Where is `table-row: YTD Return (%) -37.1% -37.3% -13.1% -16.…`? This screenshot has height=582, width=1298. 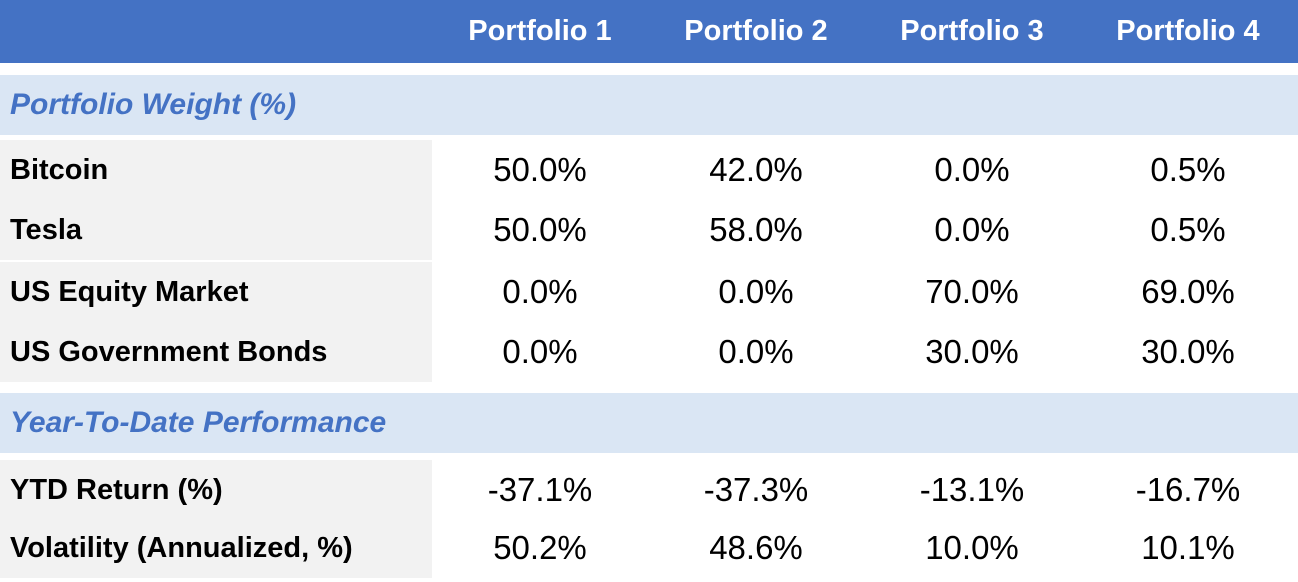 table-row: YTD Return (%) -37.1% -37.3% -13.1% -16.… is located at coordinates (649, 490).